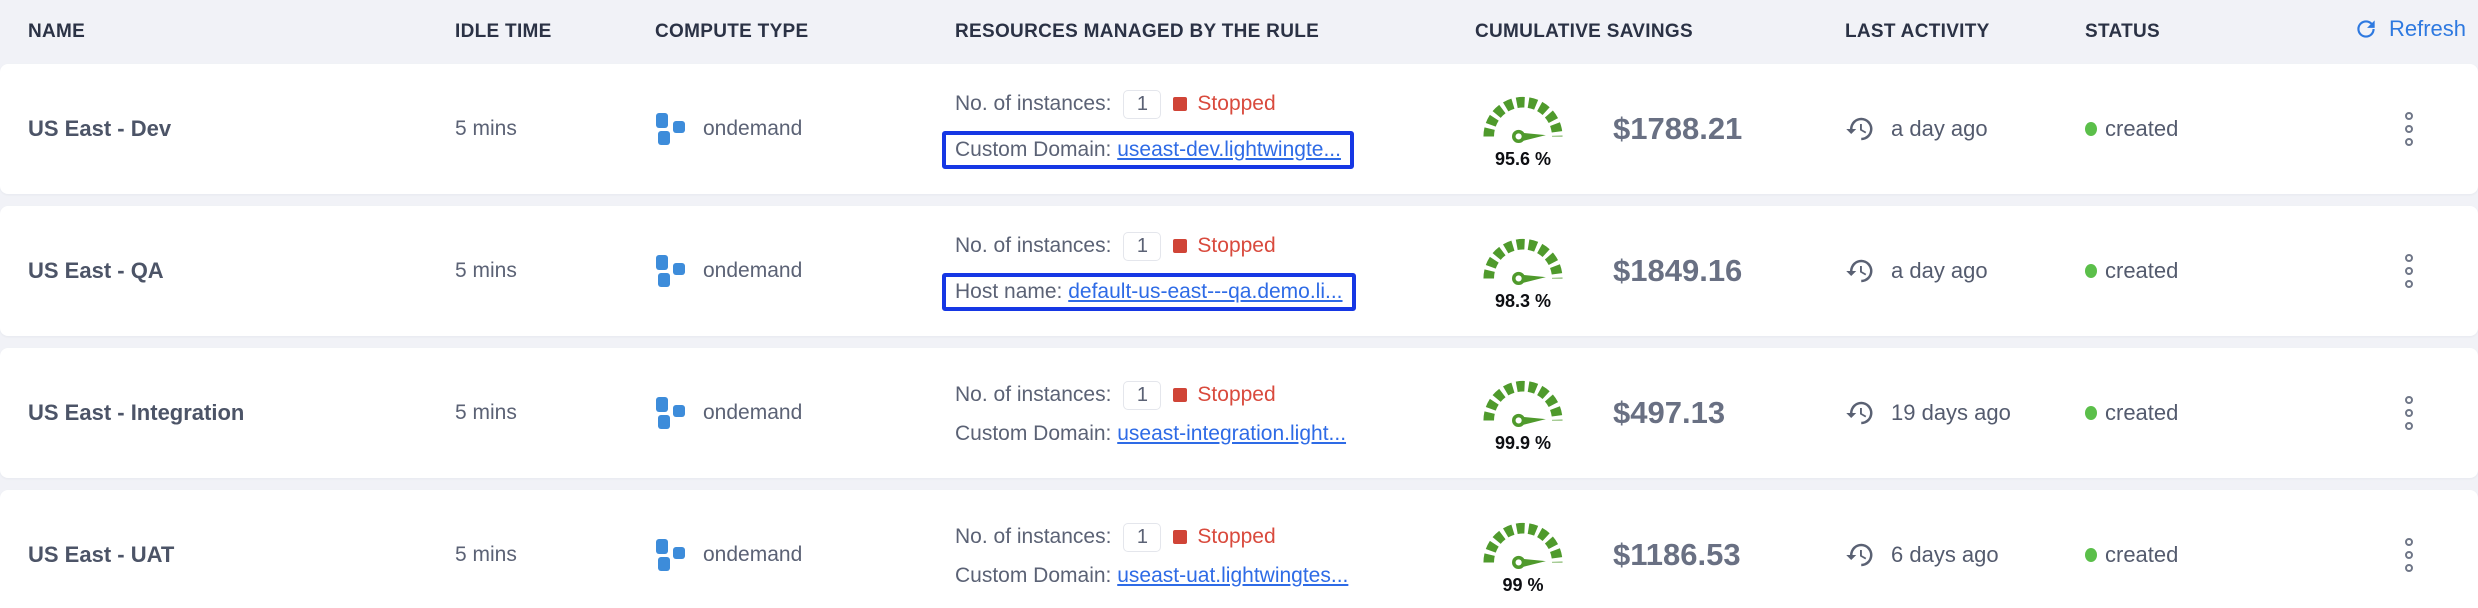 This screenshot has height=608, width=2478. What do you see at coordinates (1678, 270) in the screenshot?
I see `savings-amount: $1849.16` at bounding box center [1678, 270].